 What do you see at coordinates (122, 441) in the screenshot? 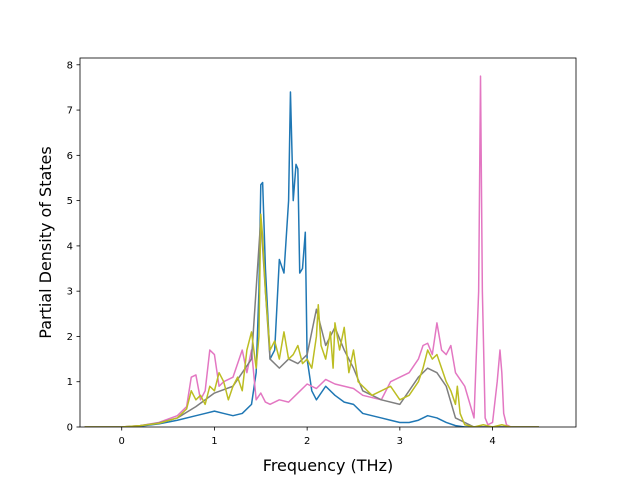
I see `x-tick-label: 0` at bounding box center [122, 441].